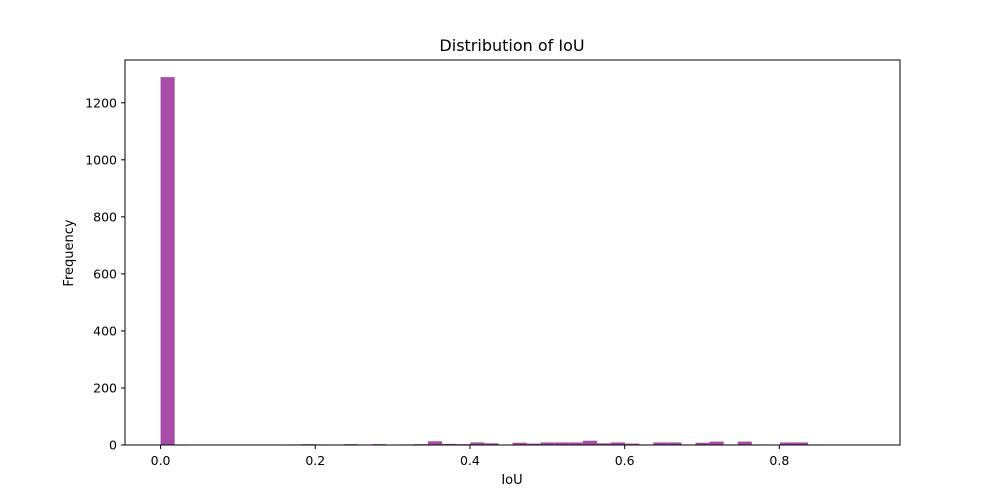 The height and width of the screenshot is (500, 1000). Describe the element at coordinates (101, 159) in the screenshot. I see `y-tick-label: 1000` at that location.